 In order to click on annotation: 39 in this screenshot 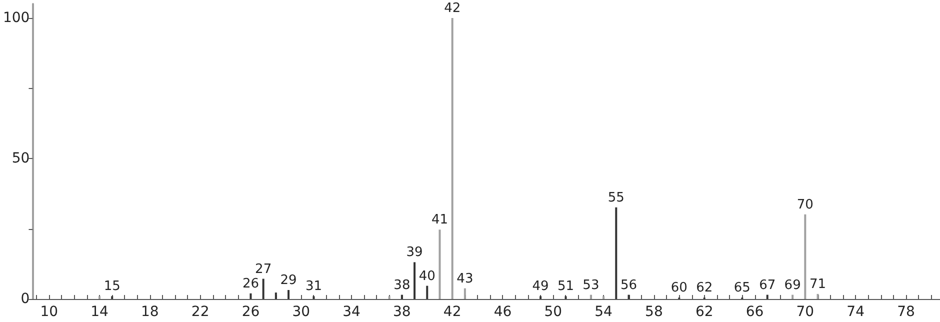, I will do `click(414, 252)`.